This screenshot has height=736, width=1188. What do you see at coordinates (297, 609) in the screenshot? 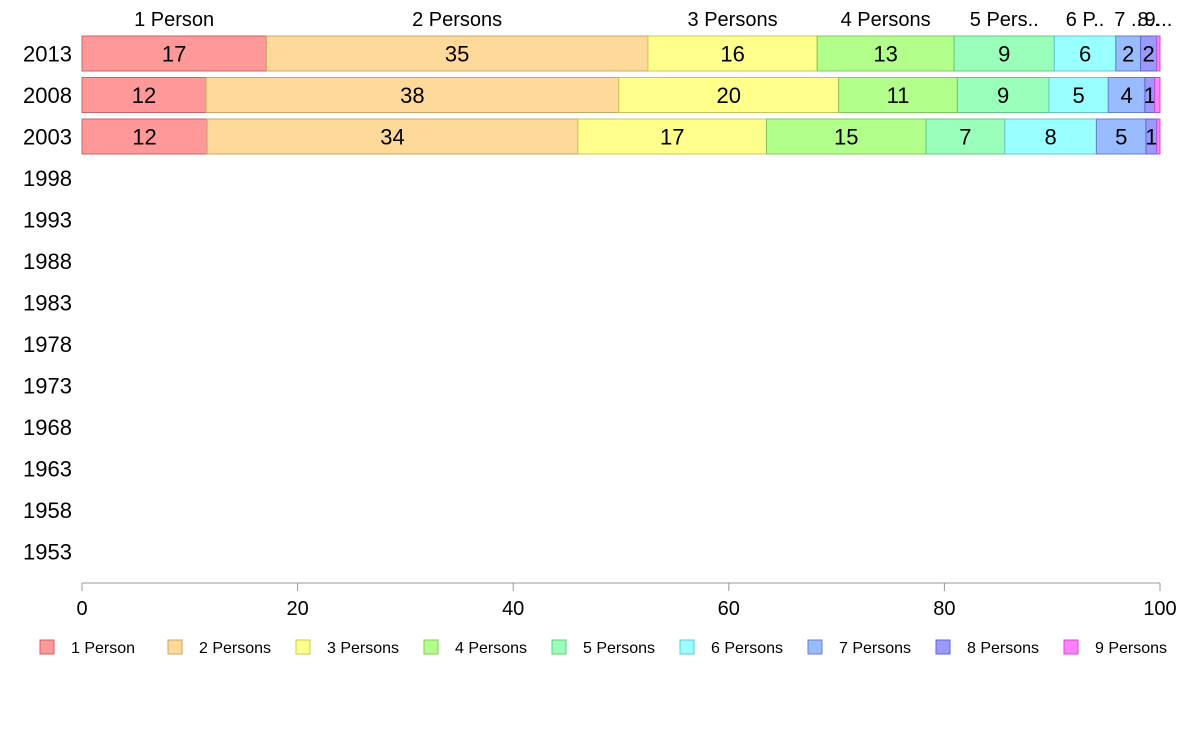
I see `x-tick-label: 20` at bounding box center [297, 609].